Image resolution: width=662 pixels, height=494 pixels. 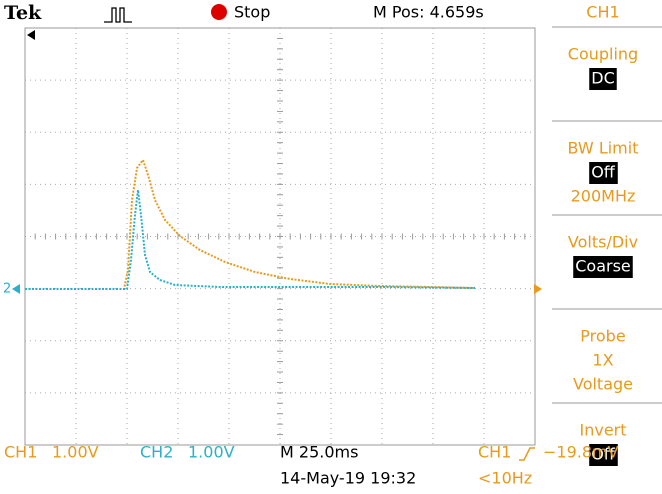 I want to click on menu-label: Coupling, so click(x=603, y=54).